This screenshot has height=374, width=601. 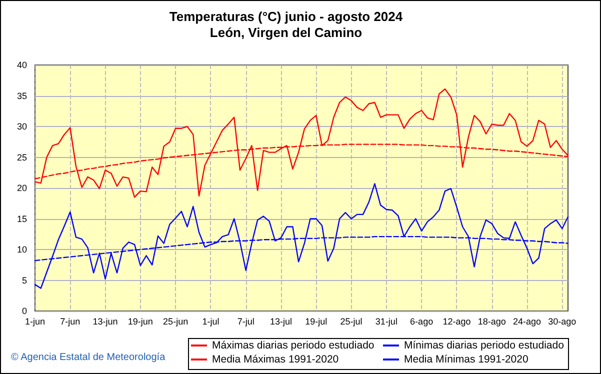 What do you see at coordinates (211, 321) in the screenshot?
I see `x-tick-label: 1-jul` at bounding box center [211, 321].